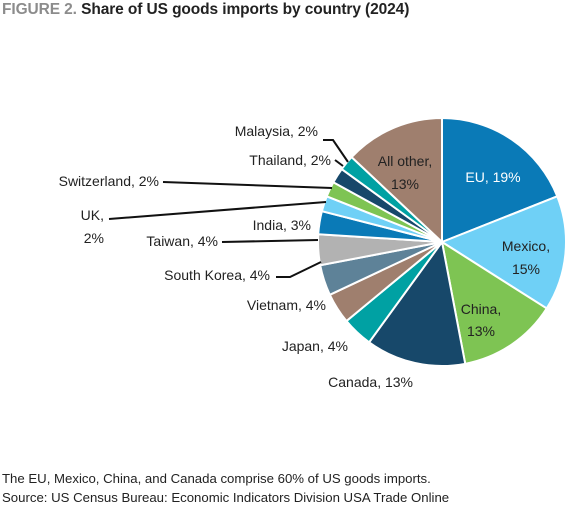  Describe the element at coordinates (405, 184) in the screenshot. I see `label-all-other-pct: 13%` at that location.